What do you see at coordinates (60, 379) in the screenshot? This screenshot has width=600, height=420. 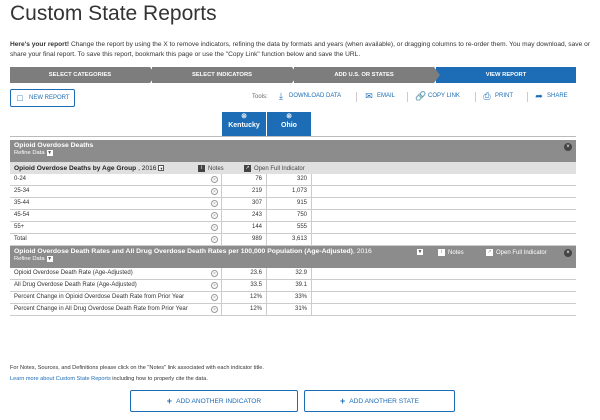 I see `learn-more-link: Learn more about Custom State Reports` at bounding box center [60, 379].